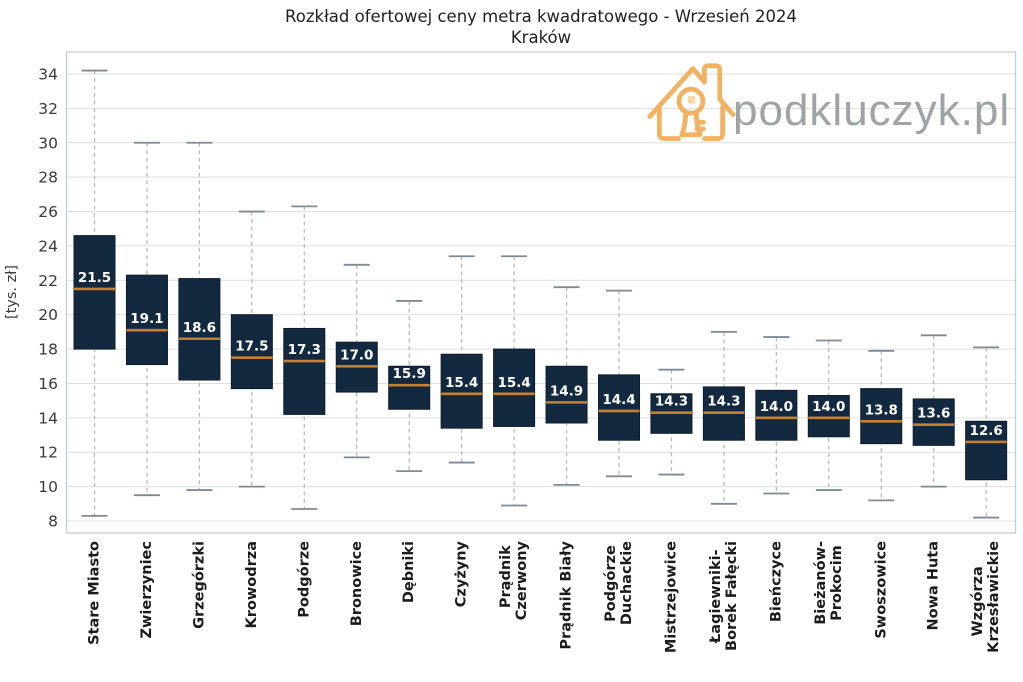  I want to click on x-tick-label: Wzgórza, so click(978, 601).